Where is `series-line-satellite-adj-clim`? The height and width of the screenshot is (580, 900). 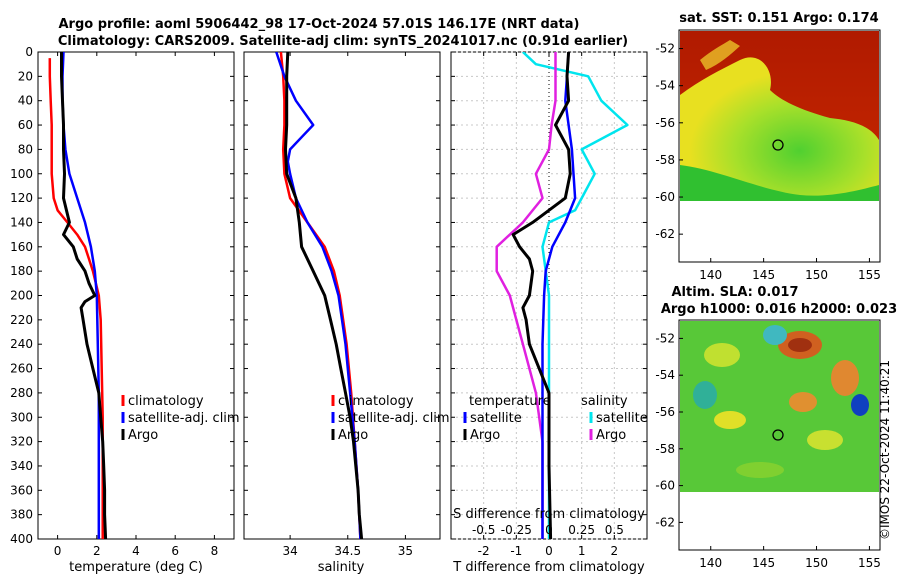
series-line-satellite-adj-clim is located at coordinates (318, 295).